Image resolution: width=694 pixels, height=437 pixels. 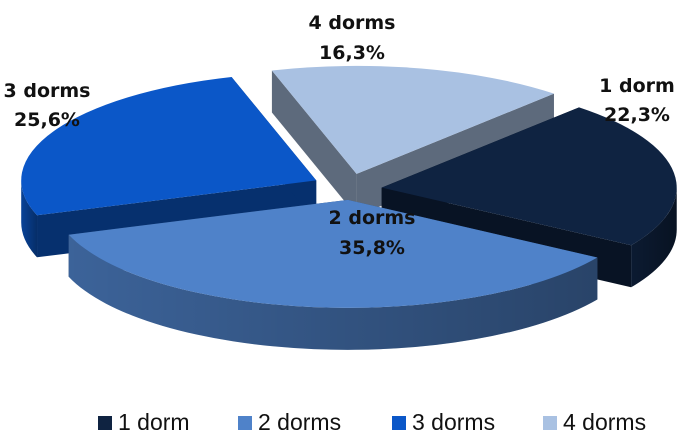 What do you see at coordinates (299, 422) in the screenshot?
I see `legend-label-2: 2 dorms` at bounding box center [299, 422].